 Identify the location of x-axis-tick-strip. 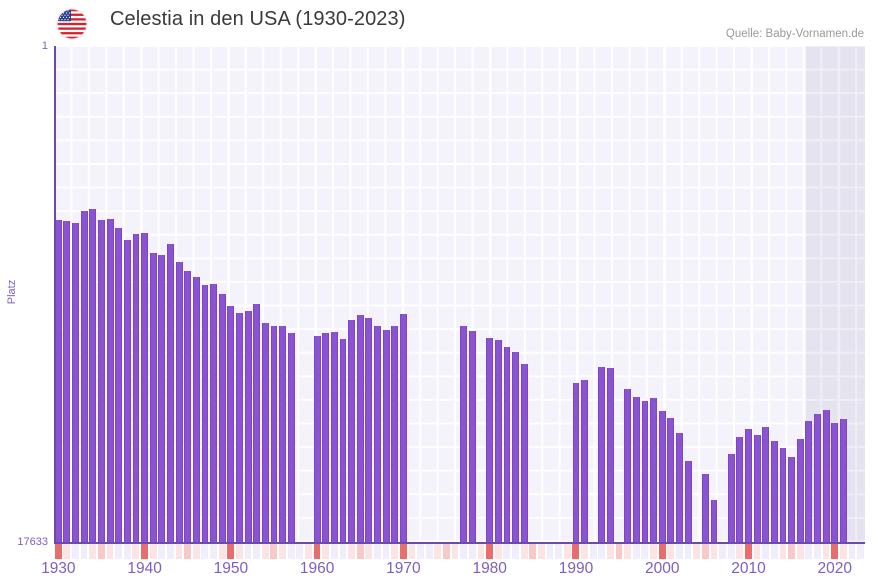
(459, 551).